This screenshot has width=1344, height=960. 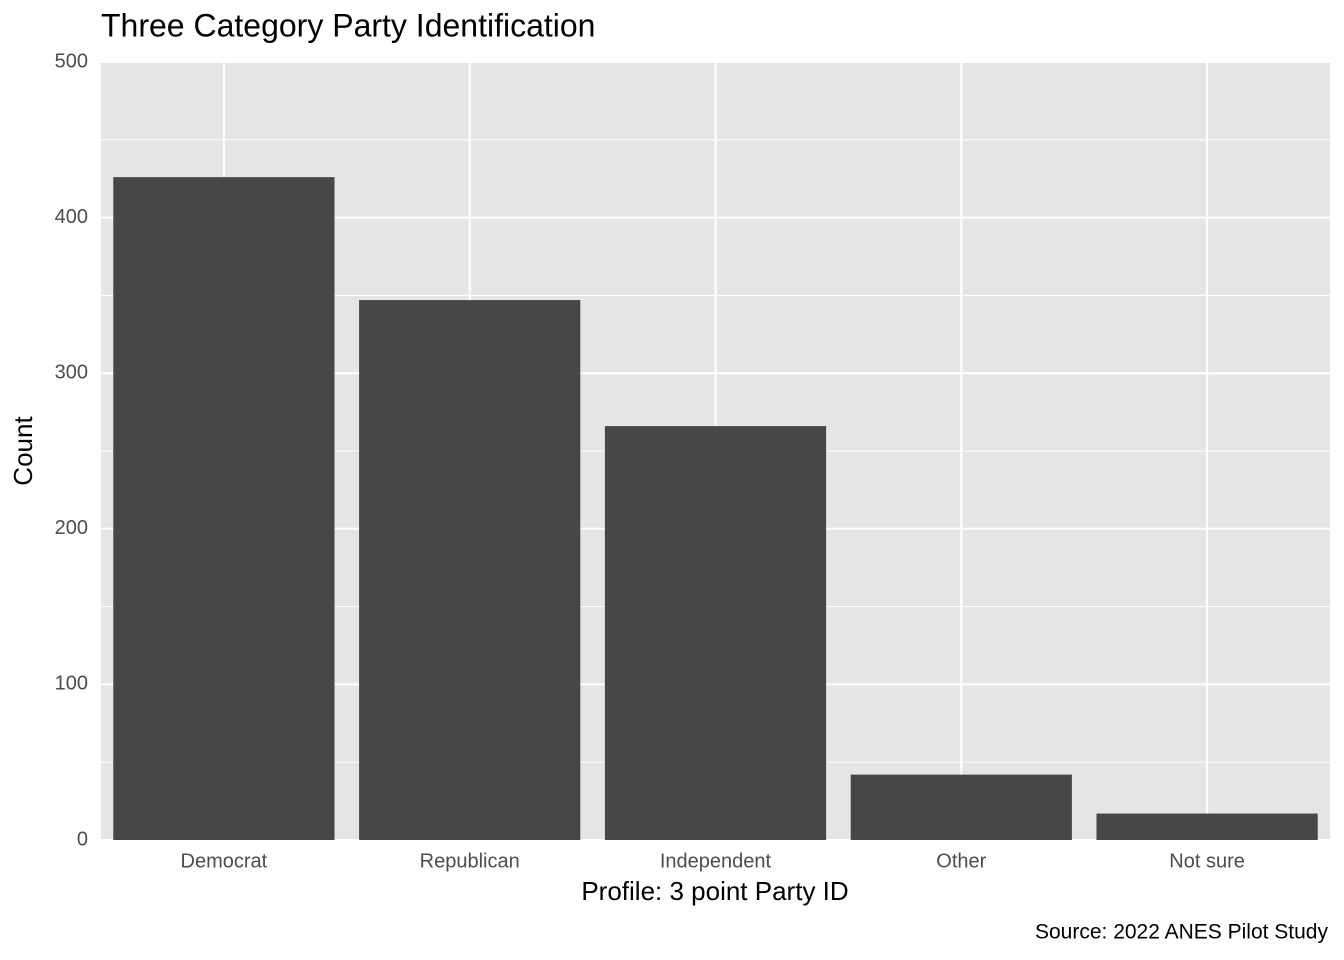 I want to click on x-tick-label: Independent, so click(x=716, y=861).